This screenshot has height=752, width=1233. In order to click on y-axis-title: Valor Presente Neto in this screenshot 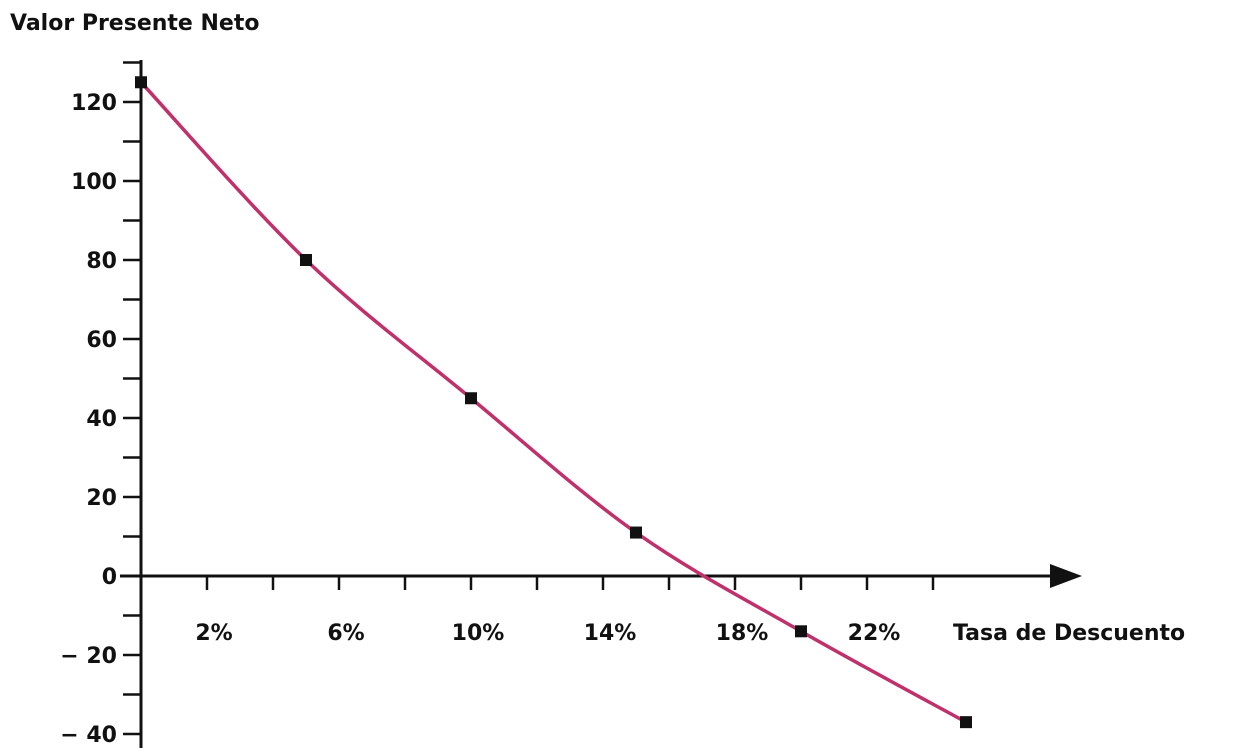, I will do `click(134, 23)`.